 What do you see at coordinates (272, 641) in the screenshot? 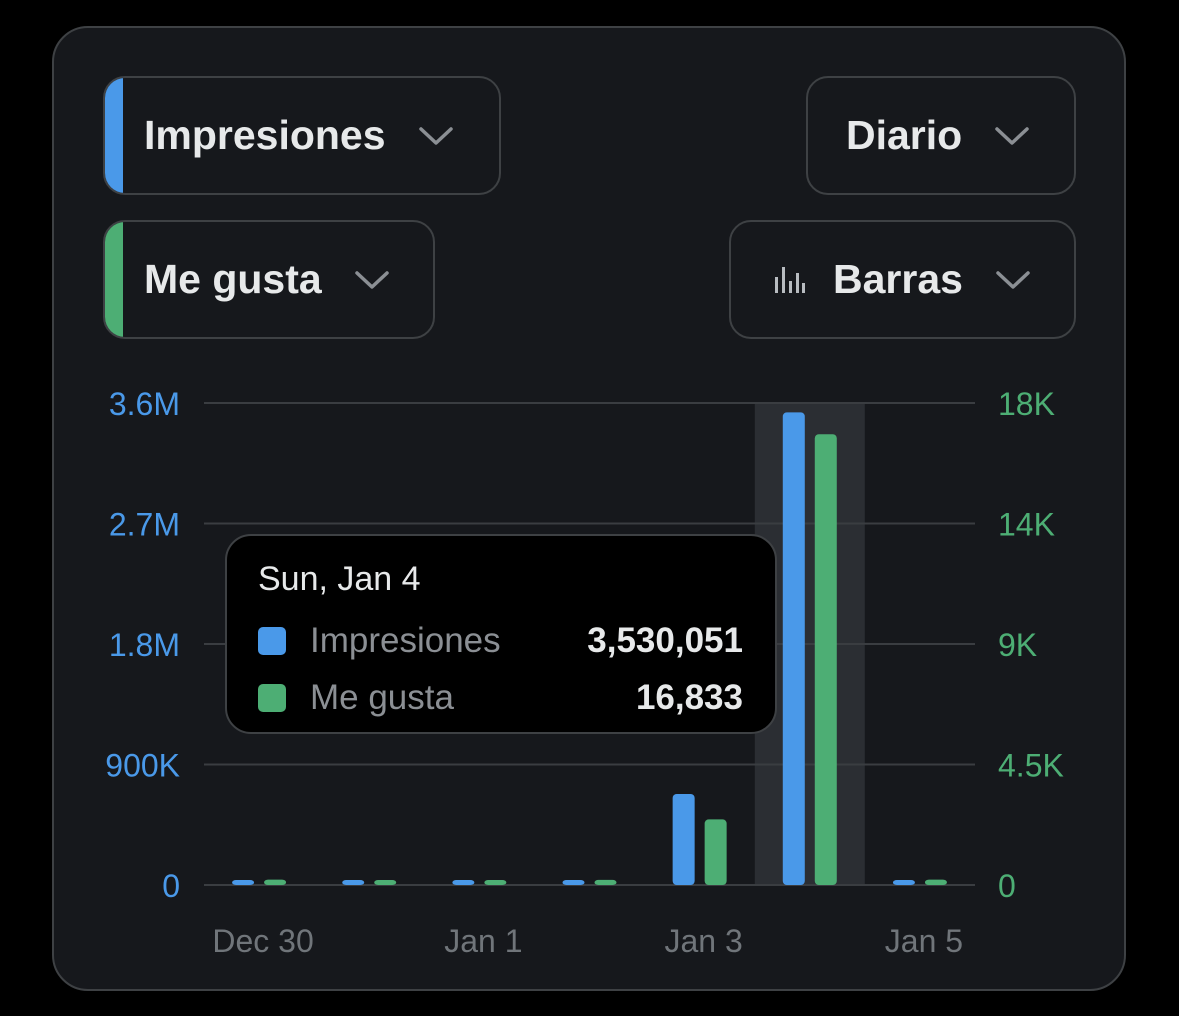
I see `tooltip-swatch-impresiones` at bounding box center [272, 641].